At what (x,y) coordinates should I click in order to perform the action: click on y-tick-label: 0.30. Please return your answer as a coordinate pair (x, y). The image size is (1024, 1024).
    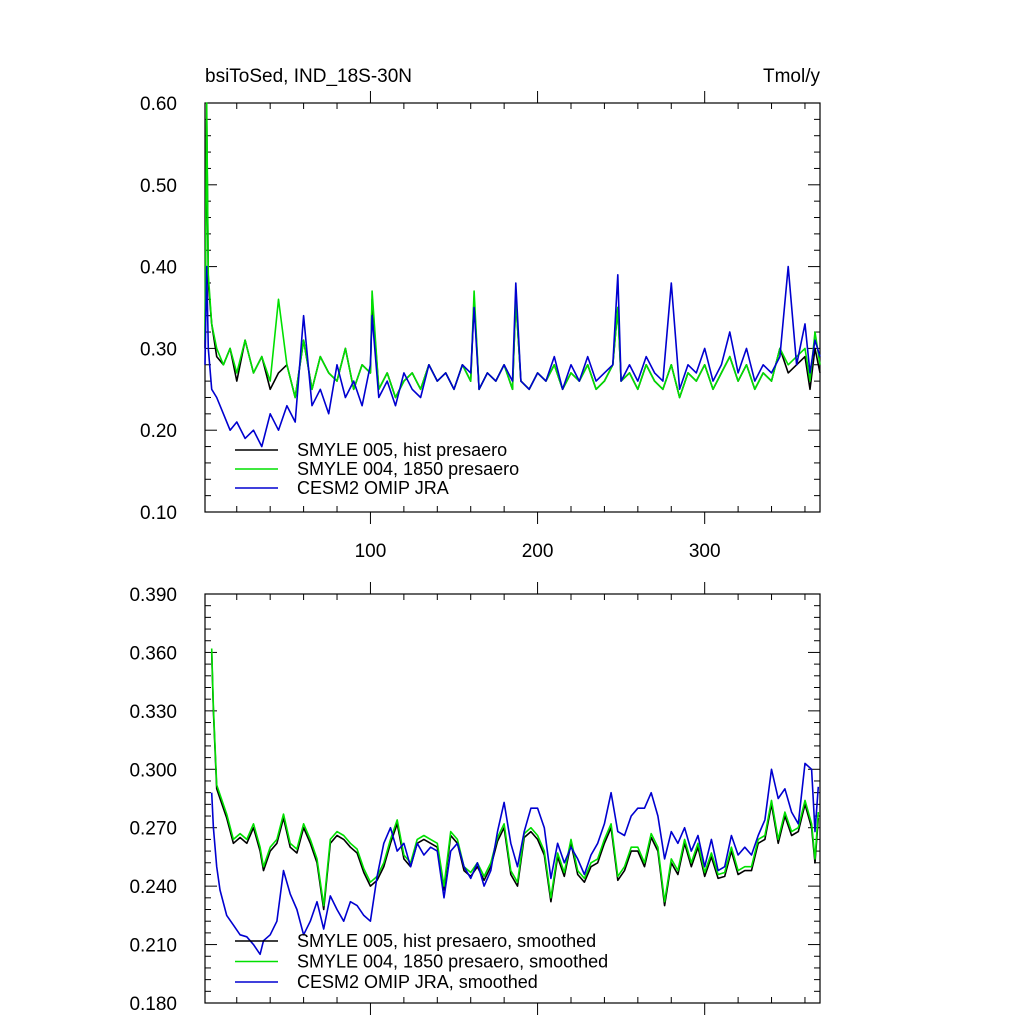
    Looking at the image, I should click on (158, 349).